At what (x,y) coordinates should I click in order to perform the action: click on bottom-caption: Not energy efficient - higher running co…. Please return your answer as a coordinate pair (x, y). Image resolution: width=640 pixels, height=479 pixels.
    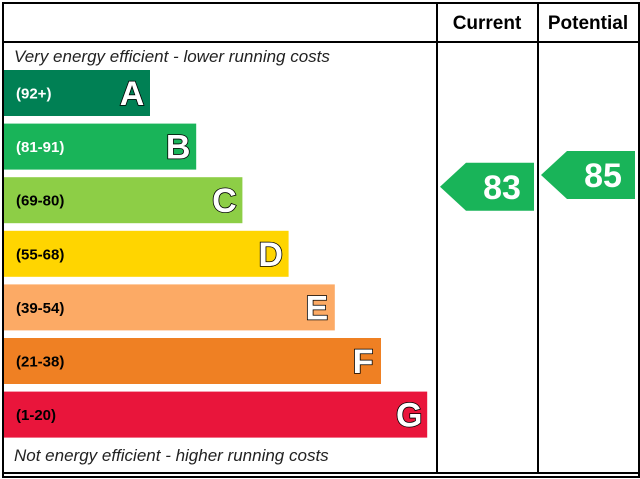
    Looking at the image, I should click on (171, 455).